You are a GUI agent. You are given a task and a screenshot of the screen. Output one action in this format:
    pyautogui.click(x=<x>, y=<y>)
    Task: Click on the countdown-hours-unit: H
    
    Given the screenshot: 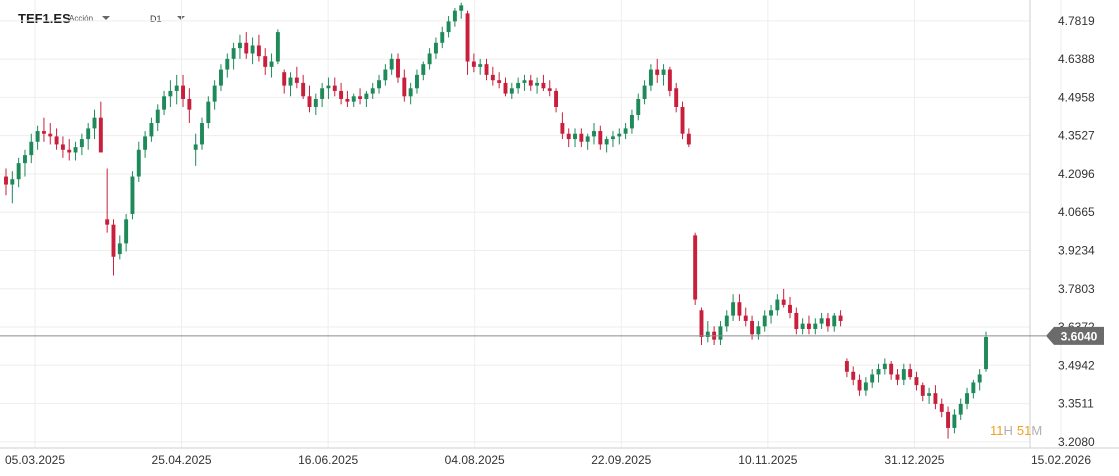 What is the action you would take?
    pyautogui.click(x=1008, y=430)
    